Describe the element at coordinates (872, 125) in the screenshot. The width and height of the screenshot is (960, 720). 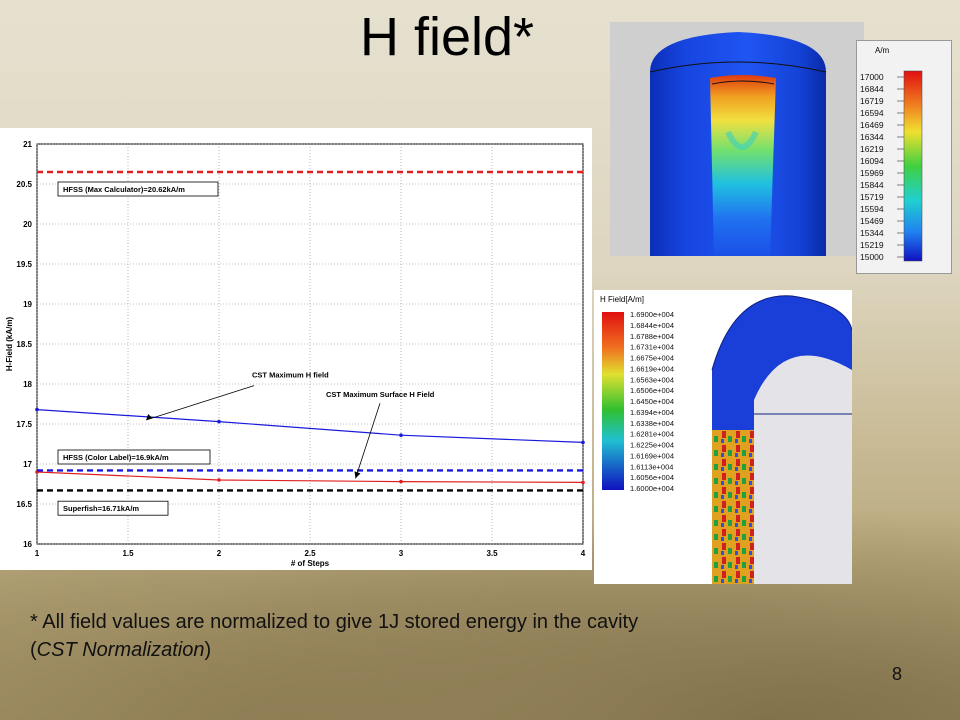
I see `top-colorbar-tick-label: 16469` at that location.